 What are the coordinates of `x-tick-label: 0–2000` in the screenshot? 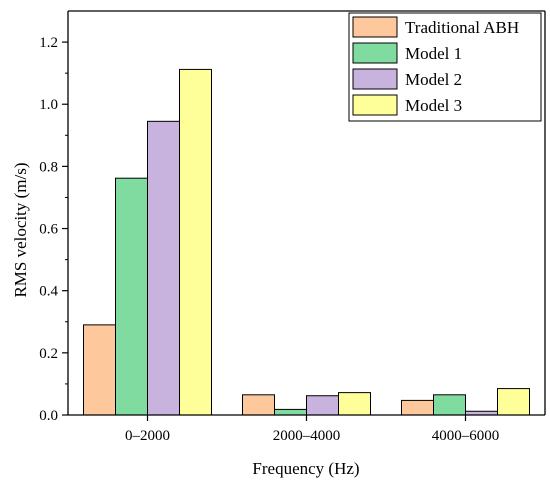 It's located at (147, 436).